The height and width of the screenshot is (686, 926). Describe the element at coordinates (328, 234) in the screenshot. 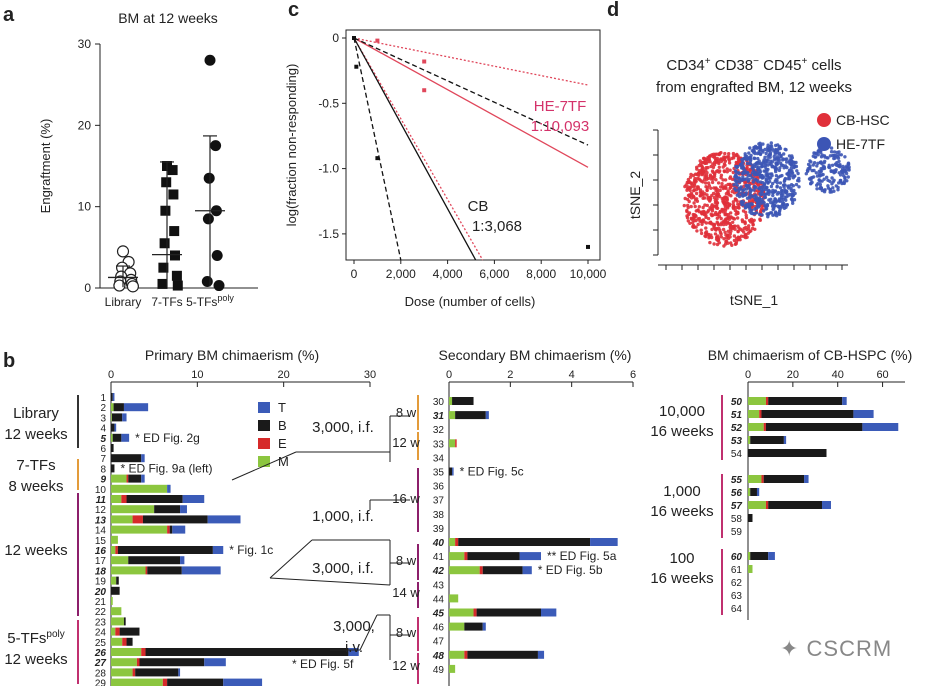

I see `y-tick-label: -1.5` at that location.